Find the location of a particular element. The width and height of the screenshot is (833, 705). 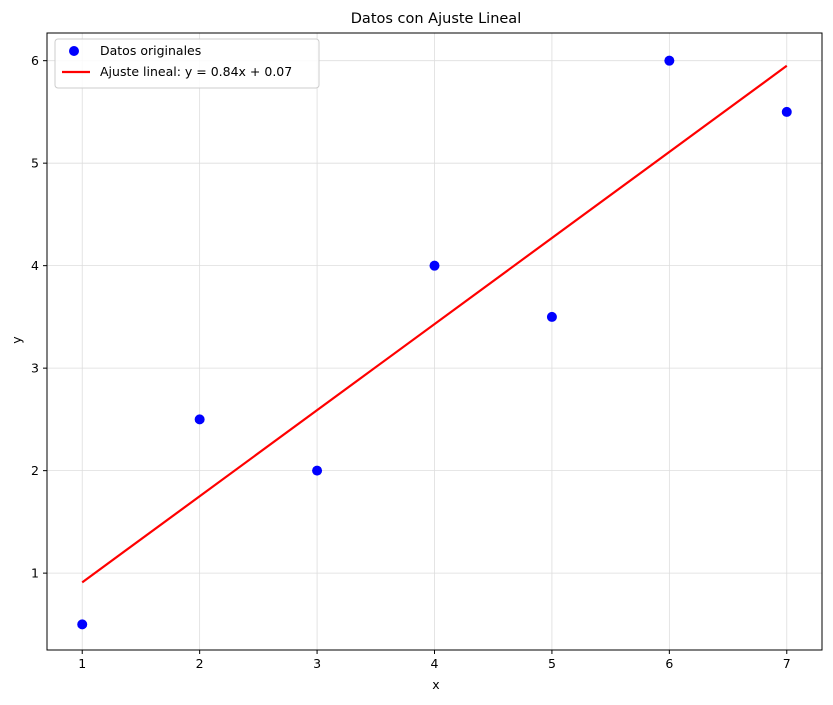

y-tick-label: 4 is located at coordinates (35, 265).